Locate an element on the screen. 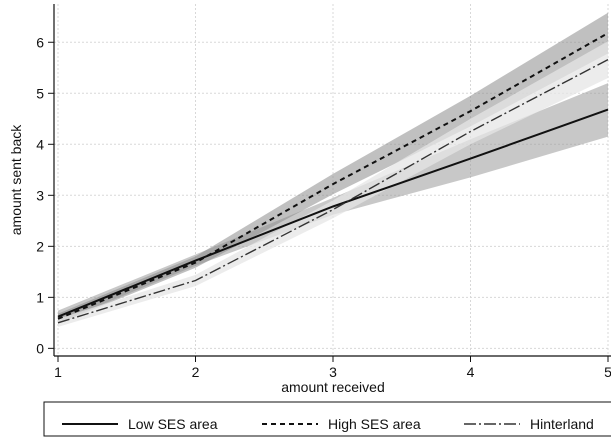 This screenshot has height=438, width=611. legend-label-low-ses: Low SES area is located at coordinates (173, 424).